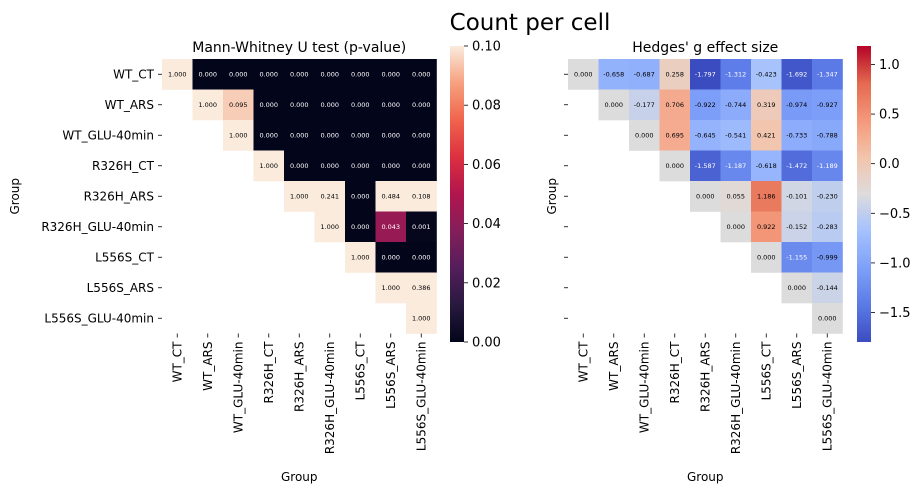 The image size is (922, 493). What do you see at coordinates (796, 105) in the screenshot?
I see `hedges-cell-label: -0.974` at bounding box center [796, 105].